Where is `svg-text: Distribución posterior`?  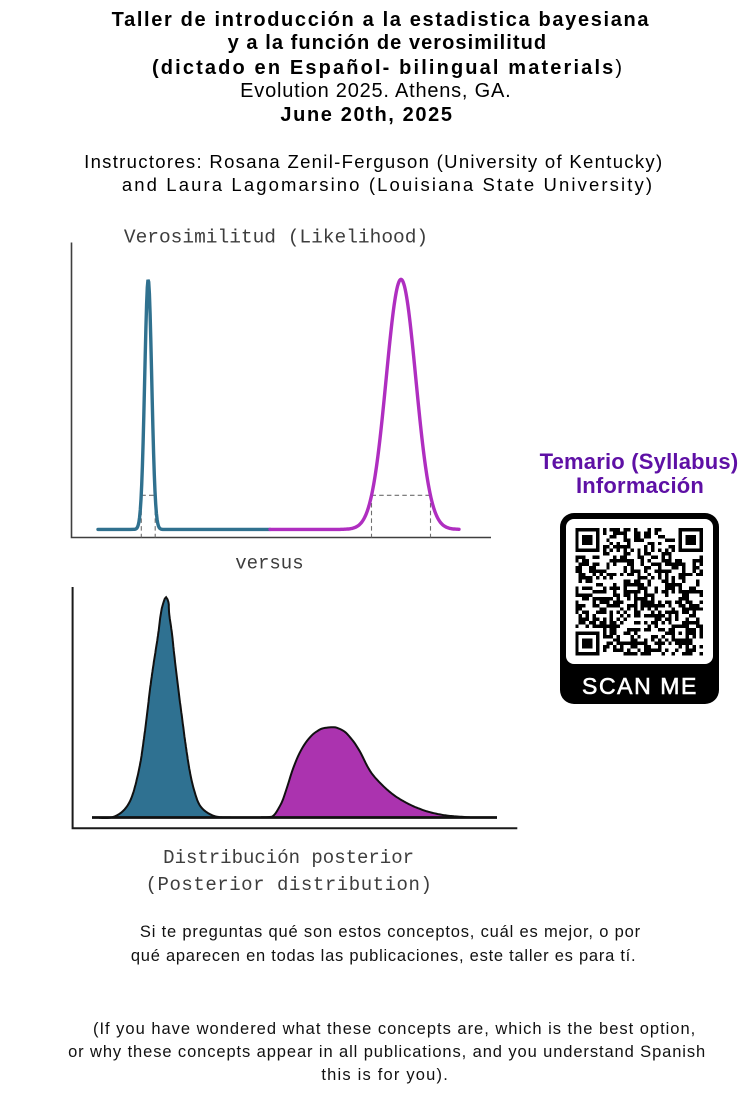 svg-text: Distribución posterior is located at coordinates (288, 858).